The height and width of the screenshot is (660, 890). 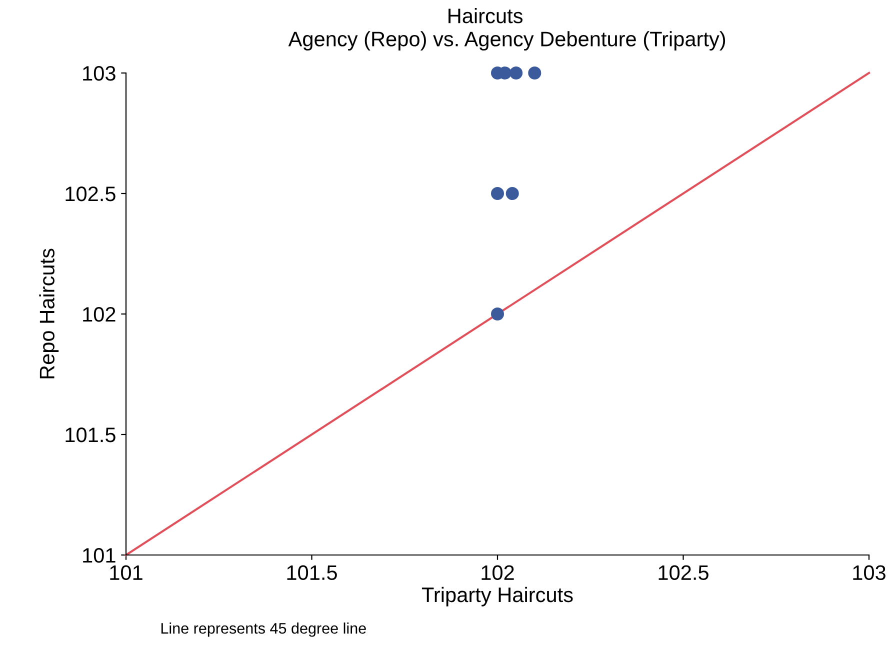 I want to click on y-tick-label: 101, so click(x=99, y=555).